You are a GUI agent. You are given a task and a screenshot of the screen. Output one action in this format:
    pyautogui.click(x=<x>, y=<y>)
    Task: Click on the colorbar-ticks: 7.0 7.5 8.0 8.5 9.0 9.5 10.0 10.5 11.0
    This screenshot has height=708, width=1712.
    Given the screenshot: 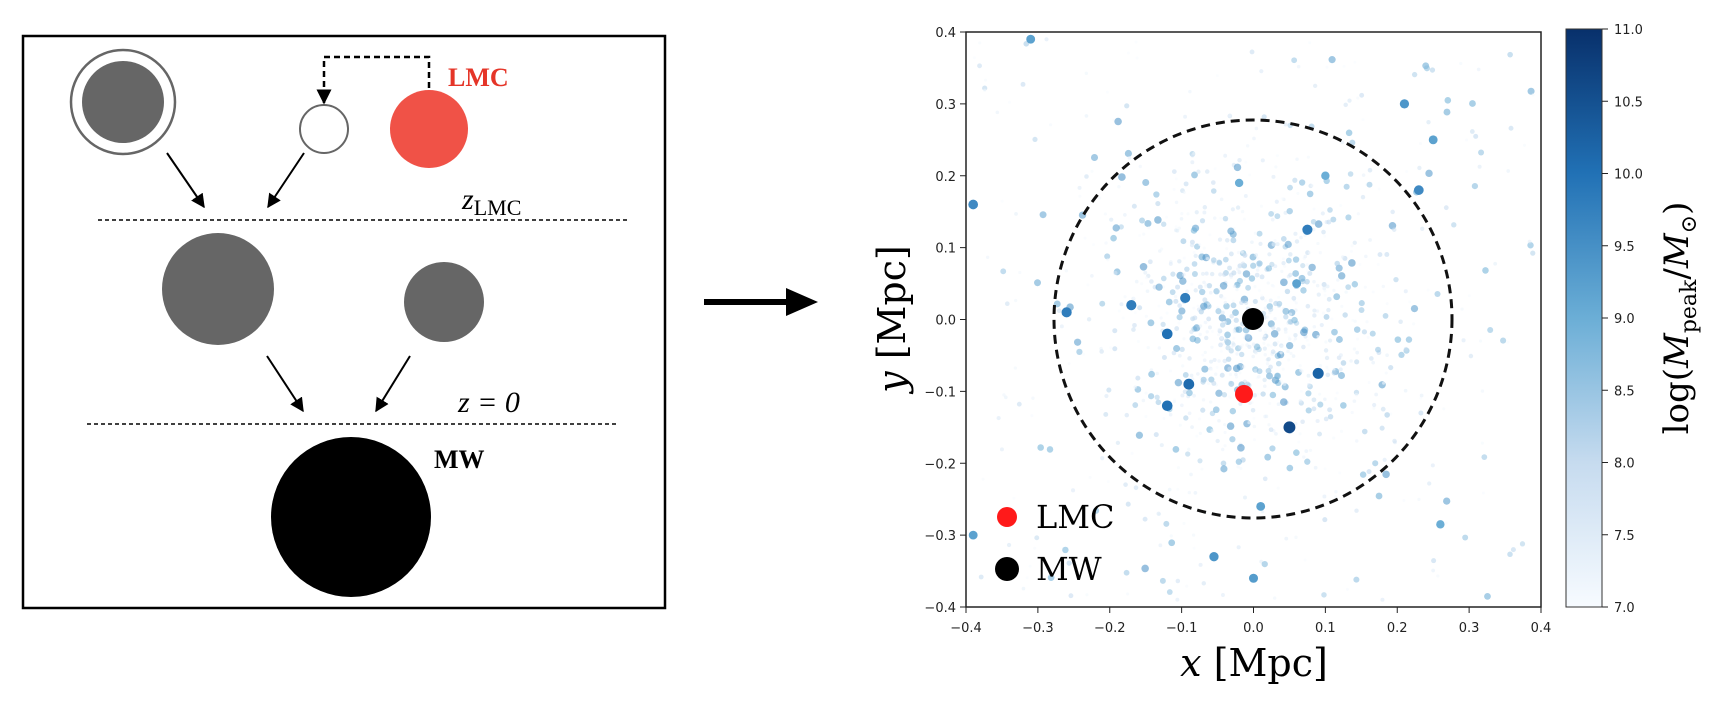 What is the action you would take?
    pyautogui.click(x=1622, y=319)
    